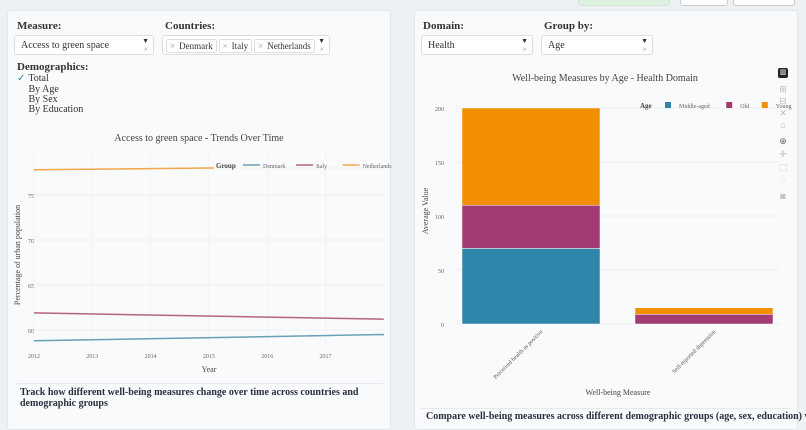 This screenshot has width=806, height=430. What do you see at coordinates (624, 3) in the screenshot?
I see `top-green-button` at bounding box center [624, 3].